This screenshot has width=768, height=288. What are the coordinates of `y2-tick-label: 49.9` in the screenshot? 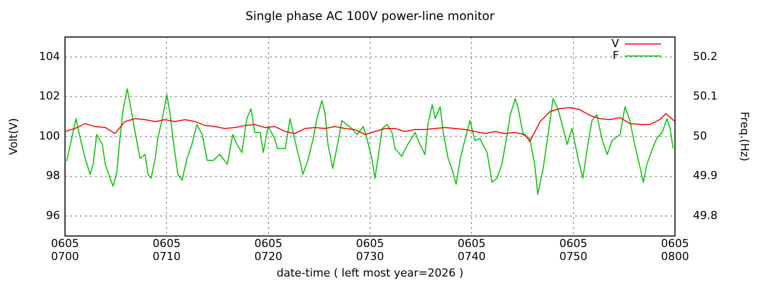 It's located at (705, 175).